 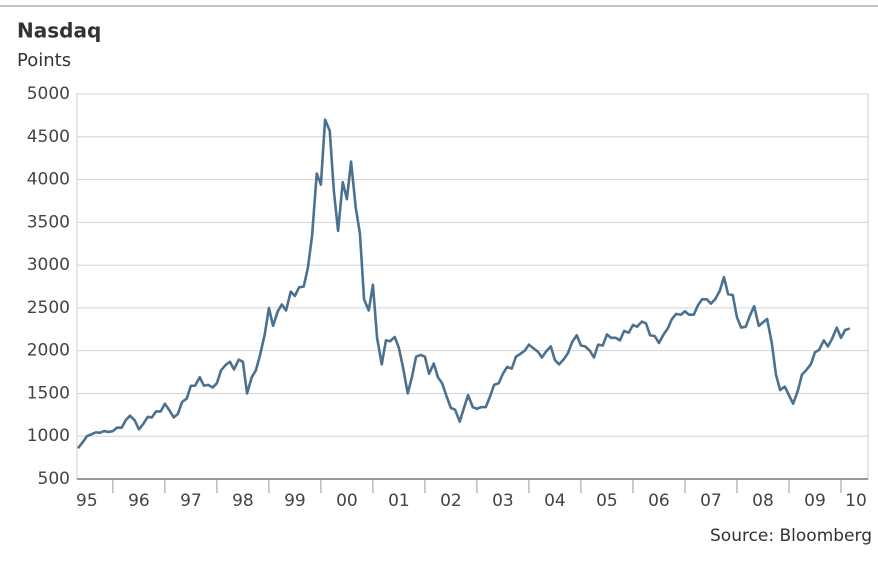 What do you see at coordinates (48, 137) in the screenshot?
I see `y-tick-label: 4500` at bounding box center [48, 137].